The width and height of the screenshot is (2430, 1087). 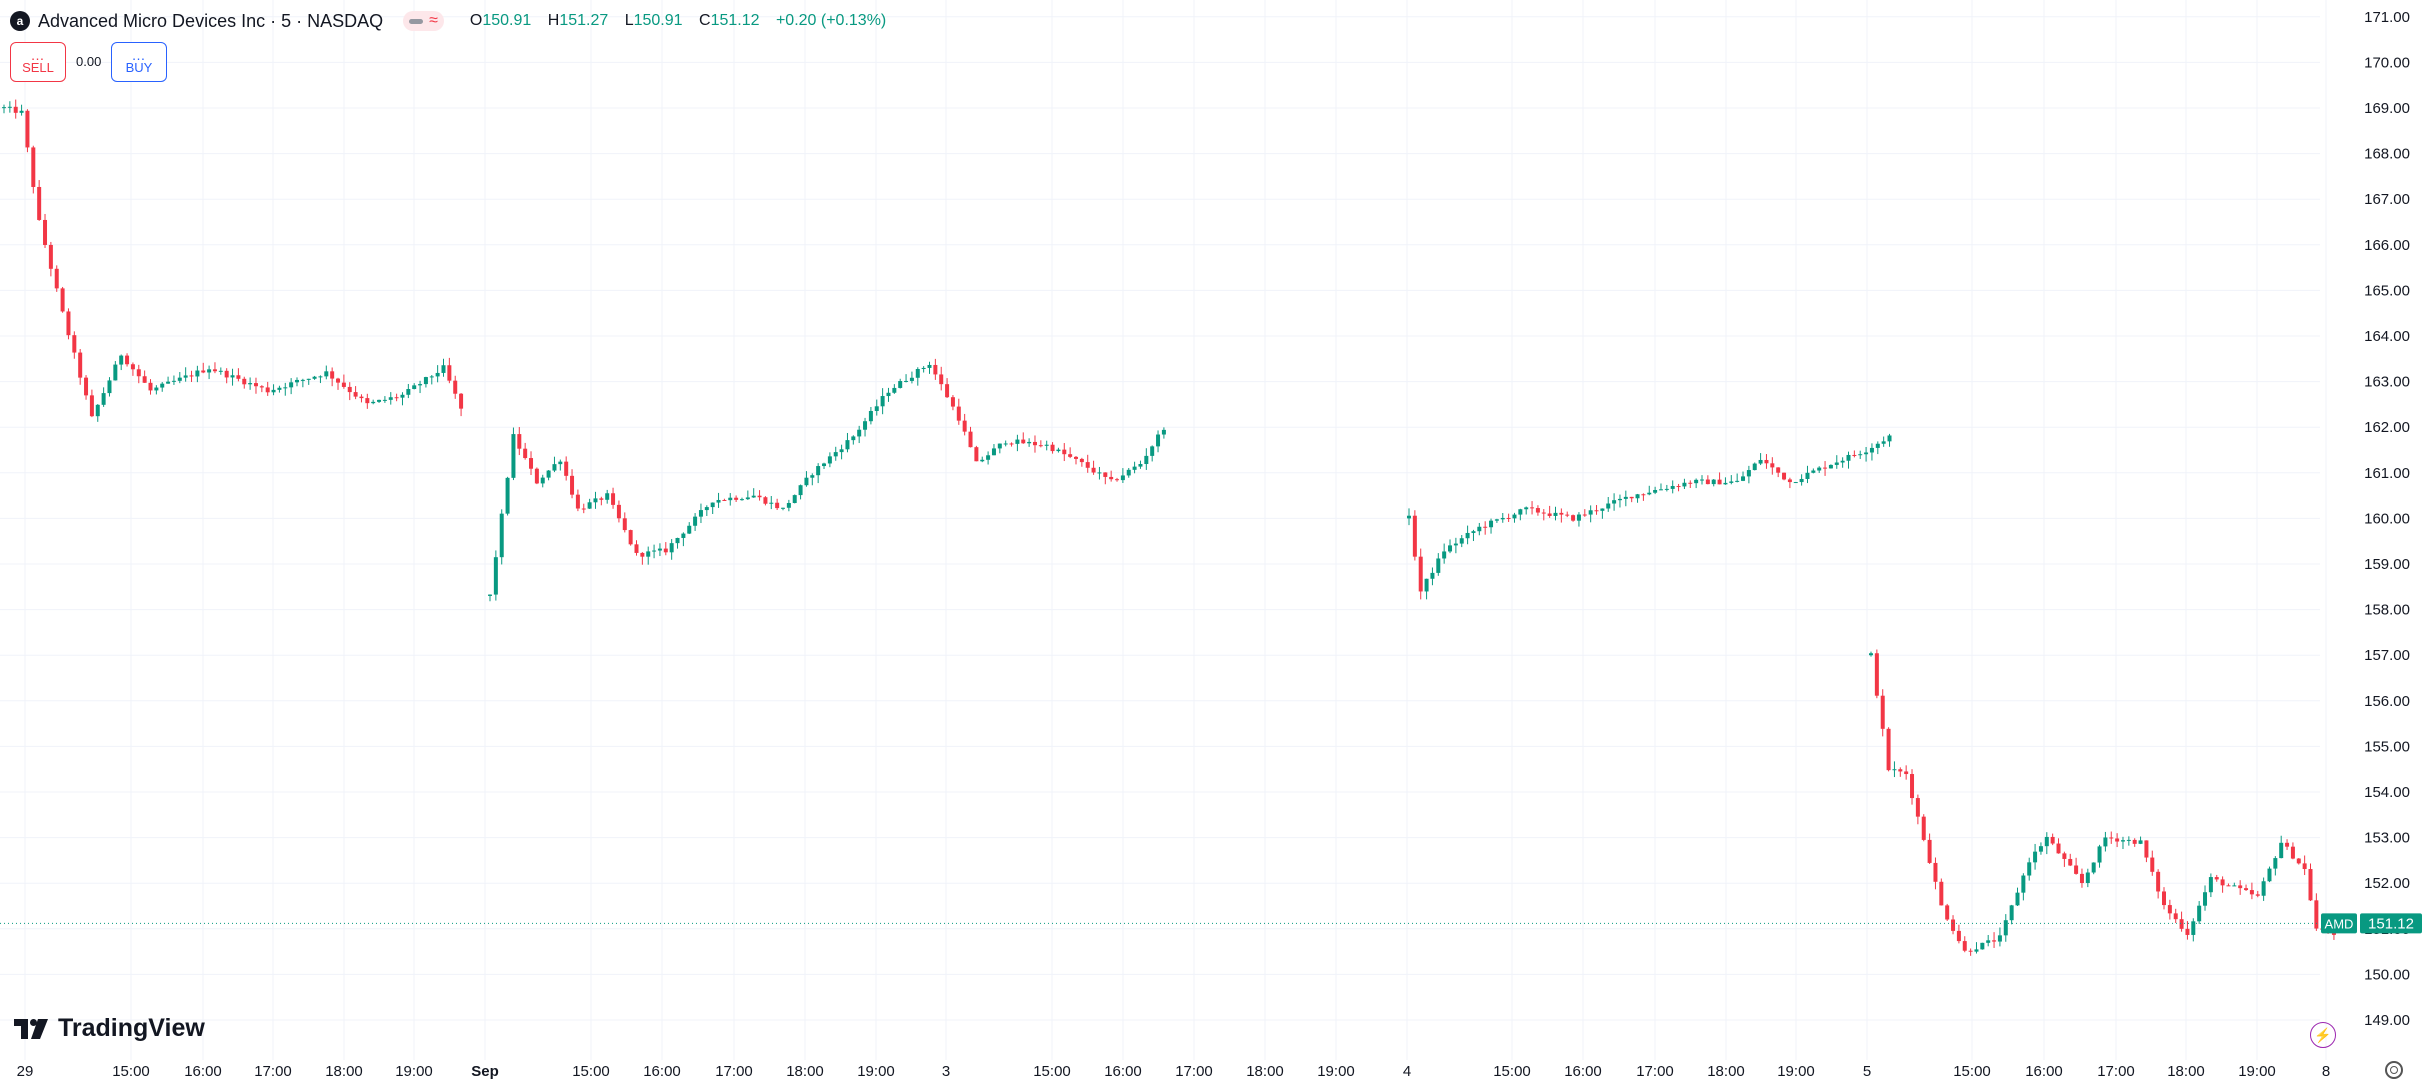 What do you see at coordinates (591, 1071) in the screenshot?
I see `time-tick-label: 15:00` at bounding box center [591, 1071].